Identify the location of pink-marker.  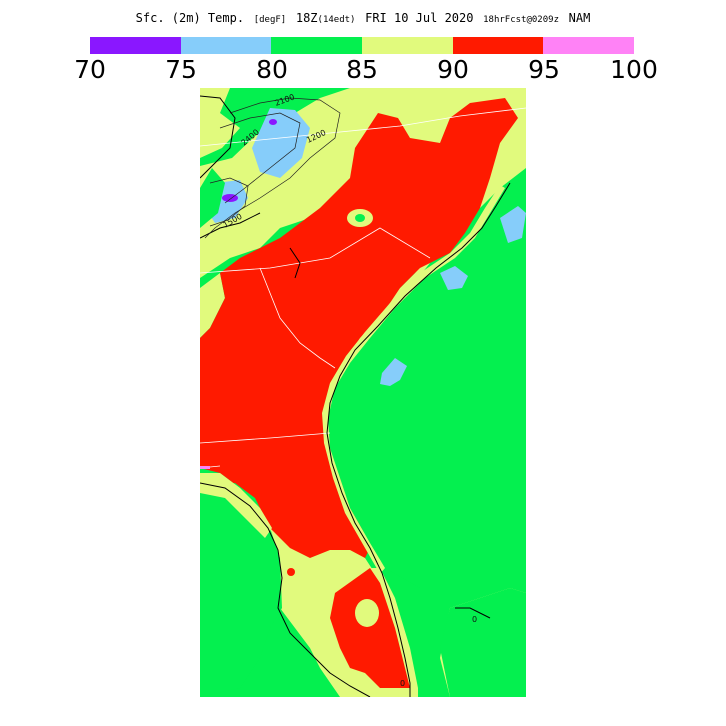
(205, 467).